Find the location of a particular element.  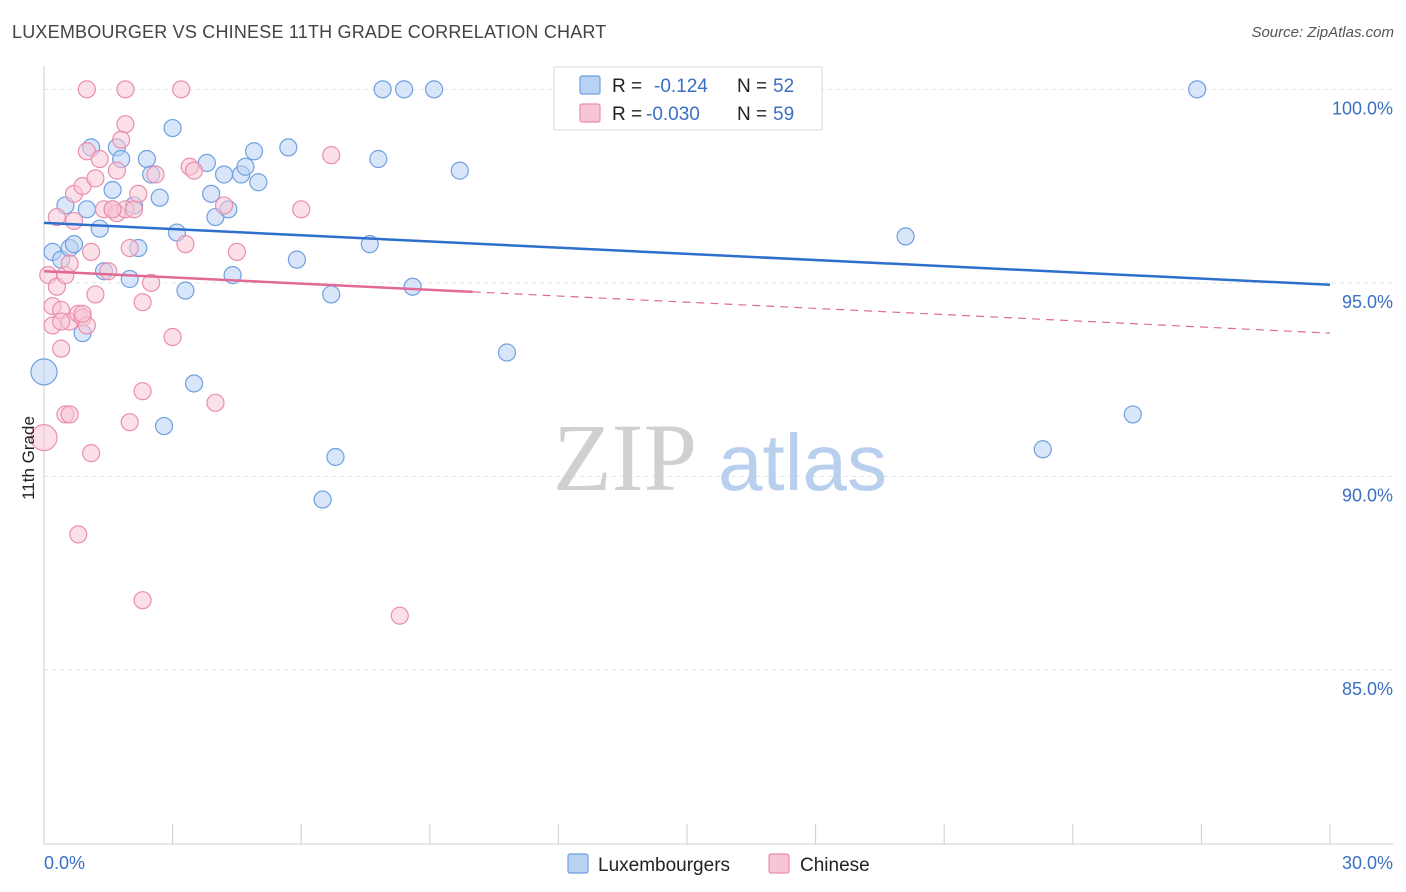

legend-r-value-1: -0.124 is located at coordinates (681, 86).